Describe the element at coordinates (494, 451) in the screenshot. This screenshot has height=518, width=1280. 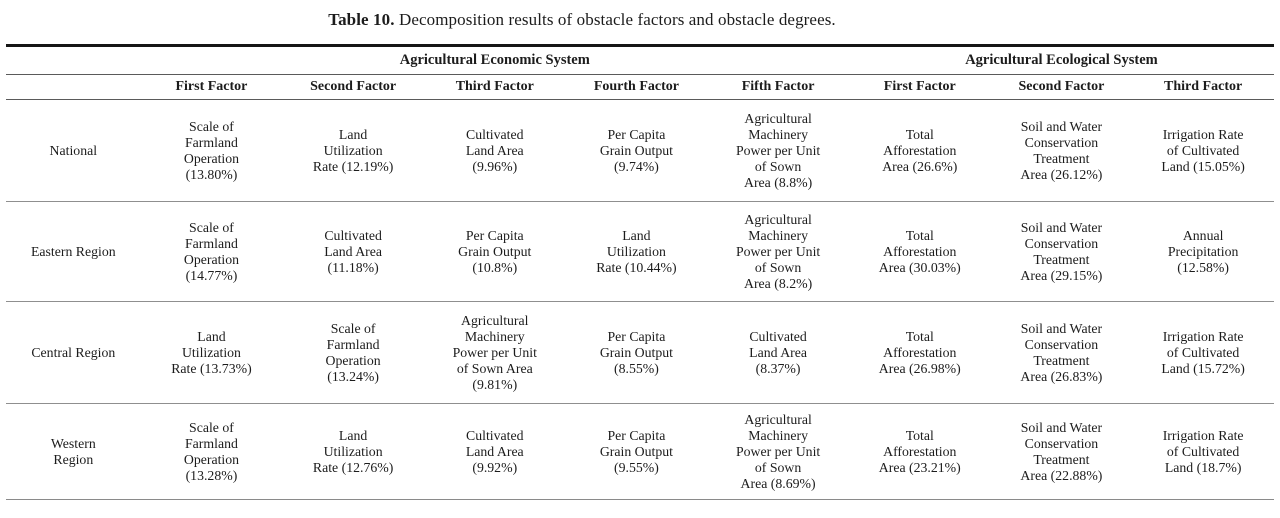
I see `factor-cell: Cultivated Land Area (9.92%)` at that location.